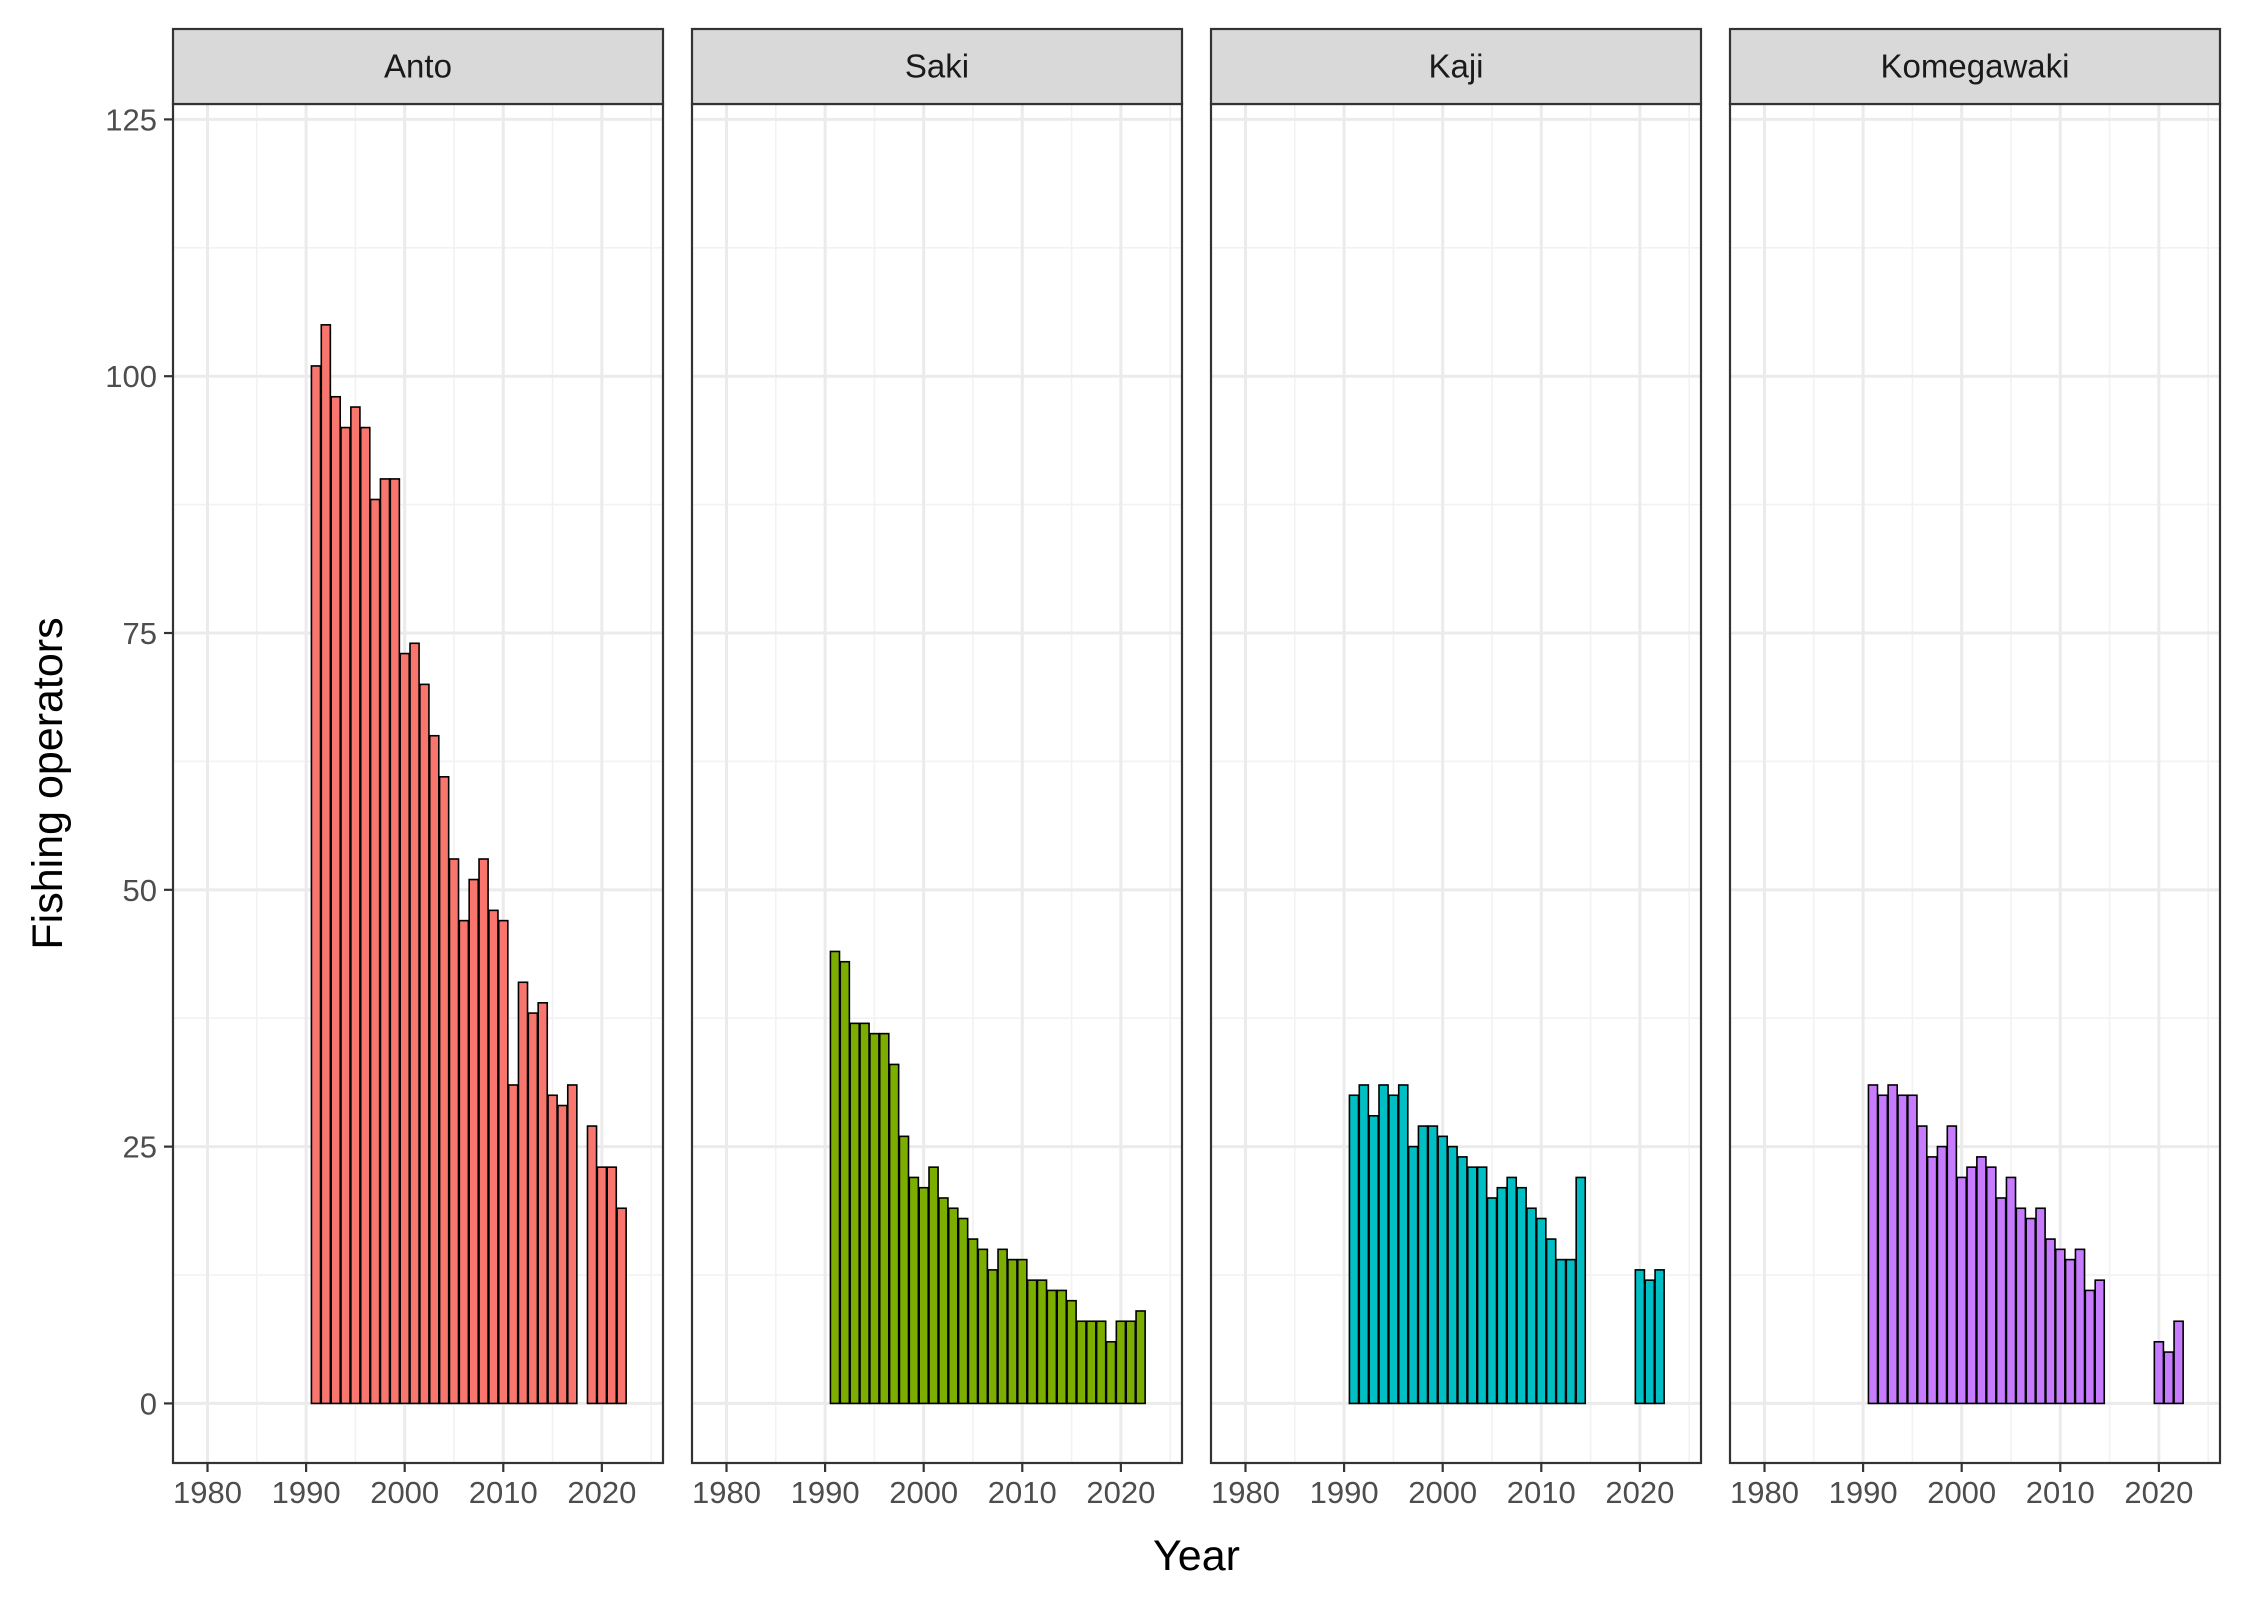 The height and width of the screenshot is (1597, 2241). What do you see at coordinates (1130, 1362) in the screenshot?
I see `bar-saki-2021` at bounding box center [1130, 1362].